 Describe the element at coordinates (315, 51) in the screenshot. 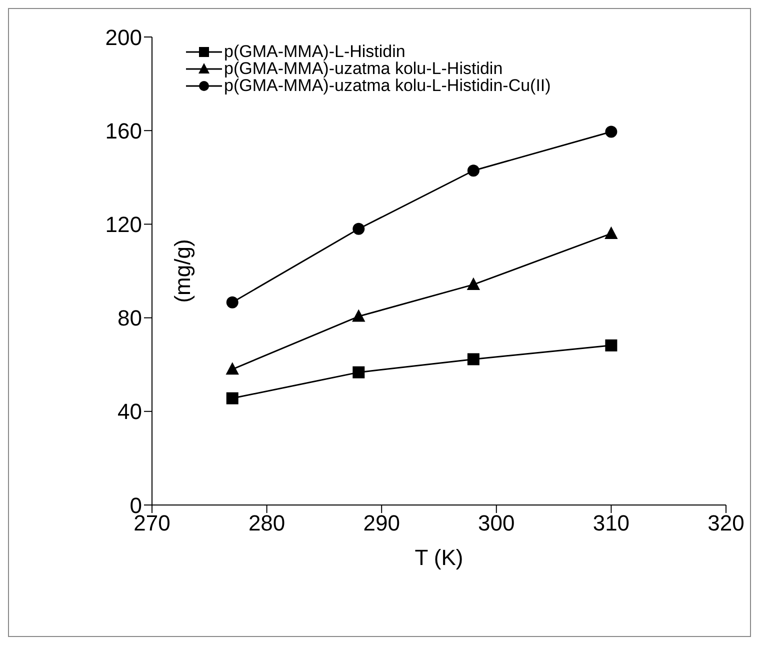

I see `legend-label: p(GMA-MMA)-L-Histidin` at that location.